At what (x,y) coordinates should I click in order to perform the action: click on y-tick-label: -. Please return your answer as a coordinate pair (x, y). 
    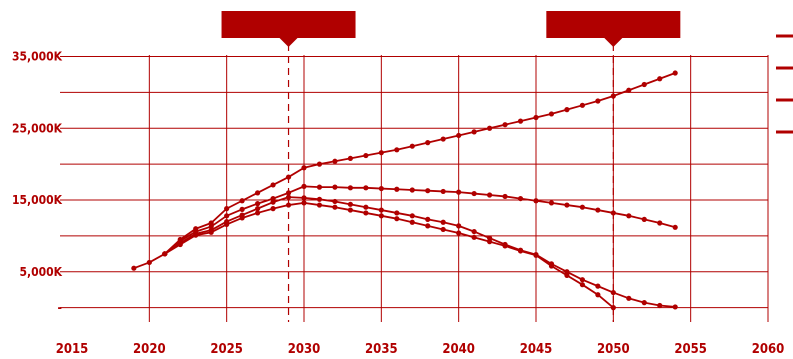
    Looking at the image, I should click on (60, 308).